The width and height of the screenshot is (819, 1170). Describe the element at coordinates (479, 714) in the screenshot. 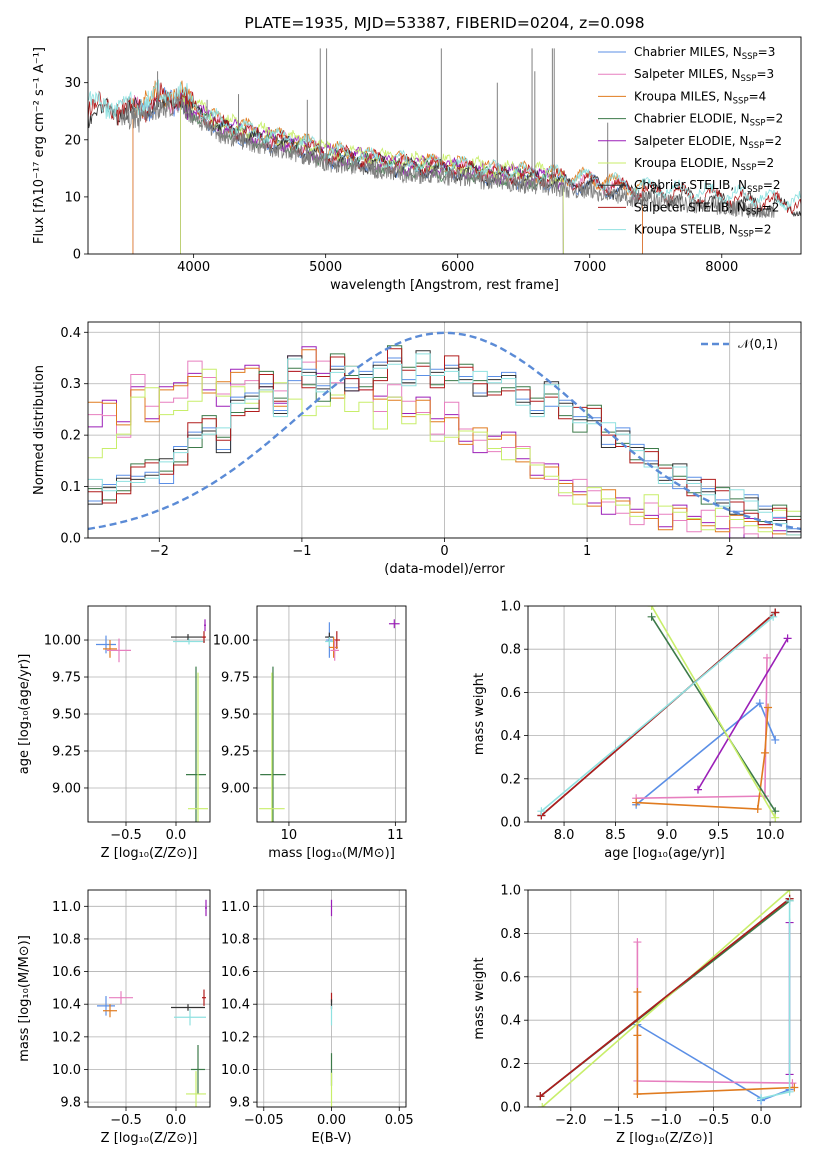

I see `y-axis-label: mass weight` at that location.